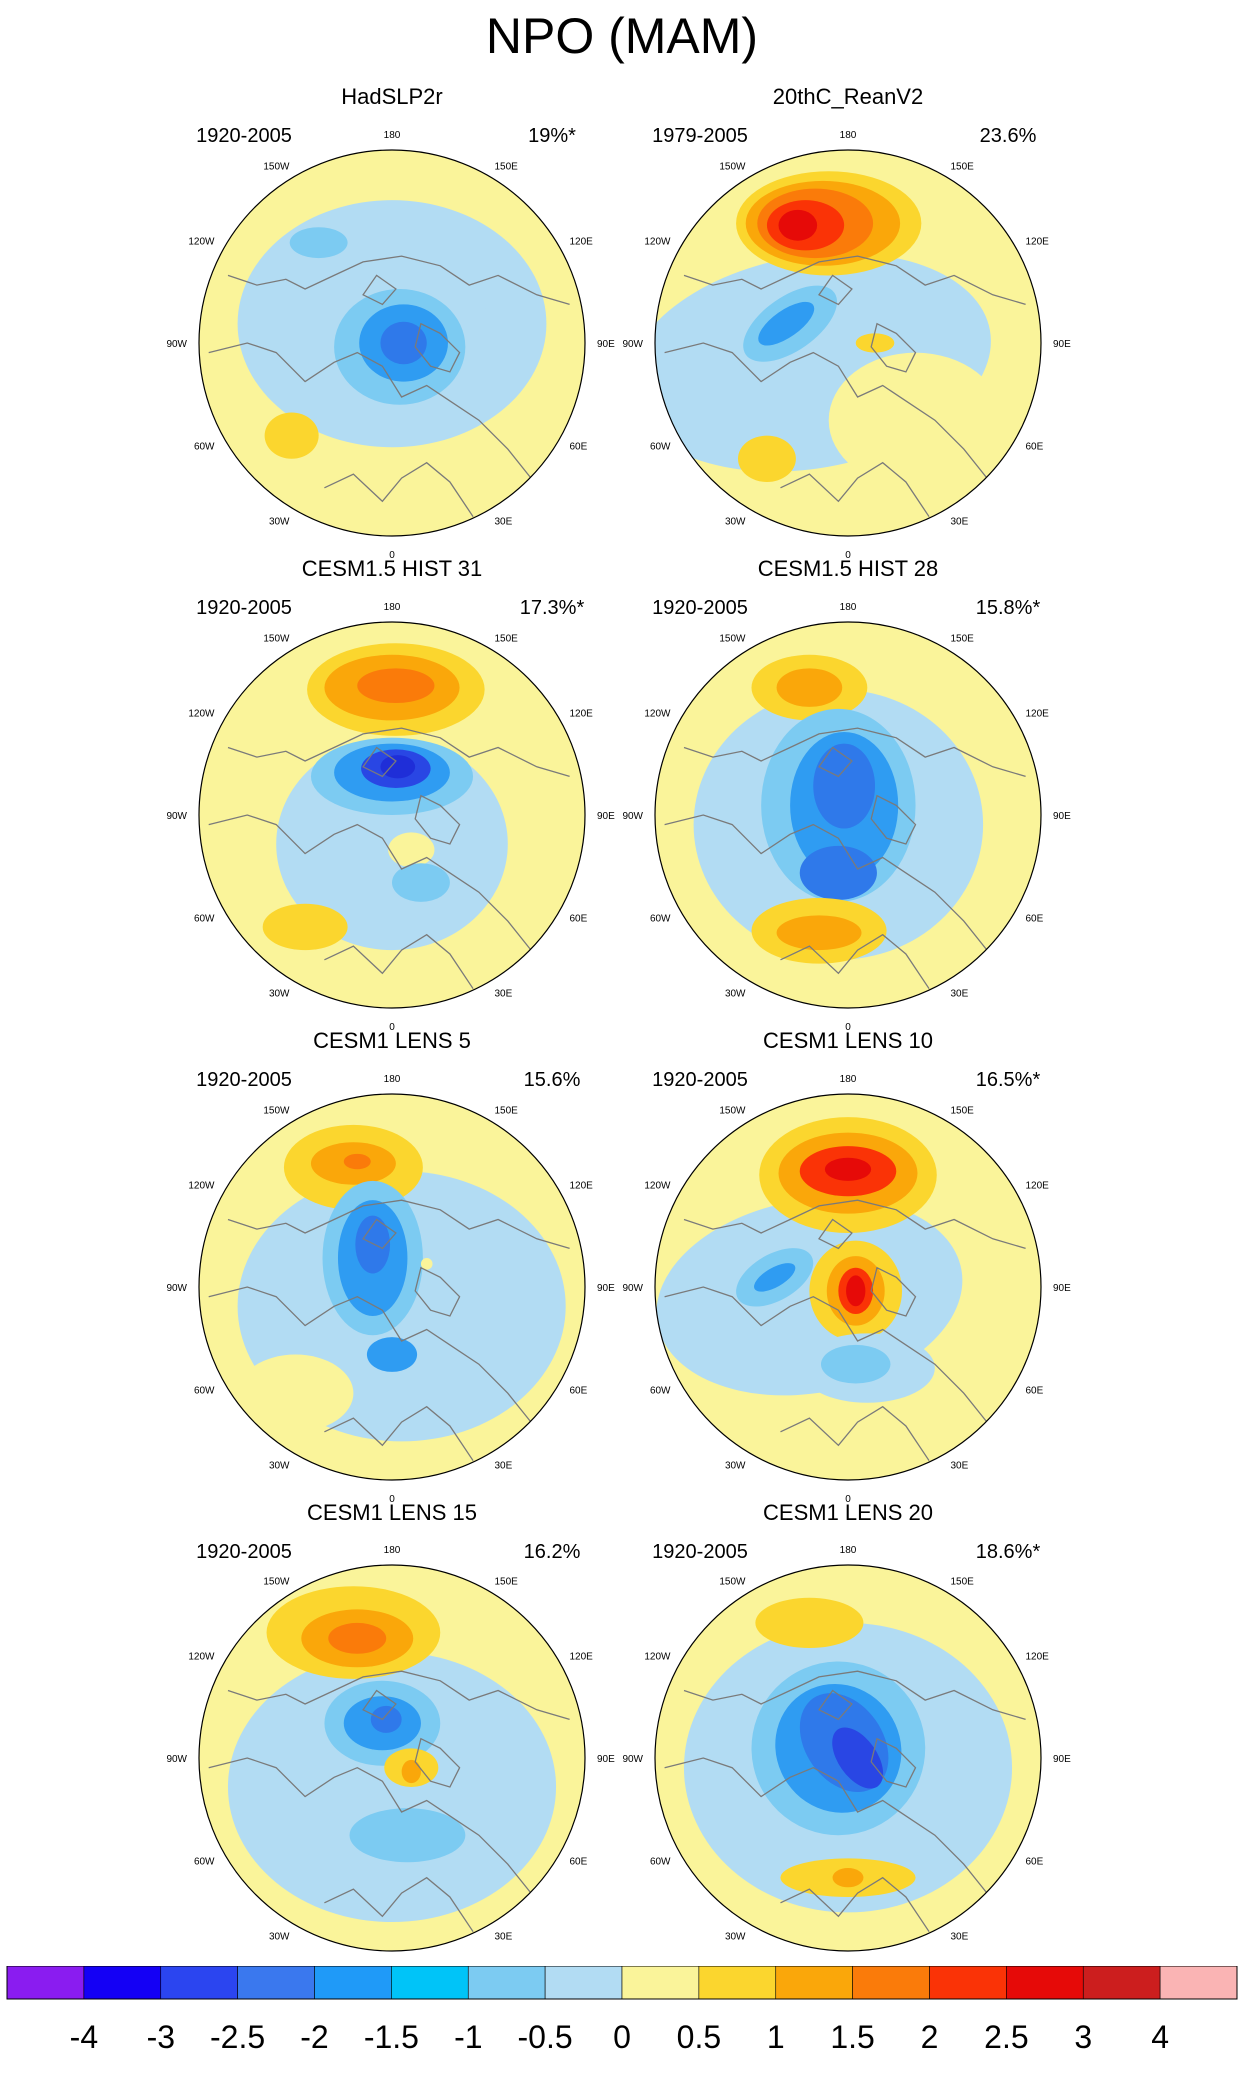  Describe the element at coordinates (852, 2037) in the screenshot. I see `colorbar-tick-label: 1.5` at that location.